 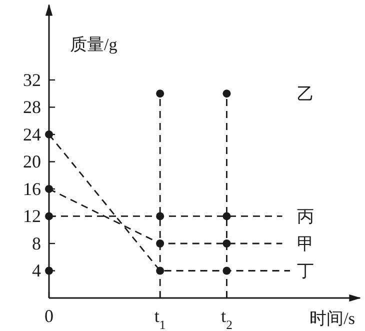 I want to click on x-tick-label: t$_{1}$, so click(x=160, y=318).